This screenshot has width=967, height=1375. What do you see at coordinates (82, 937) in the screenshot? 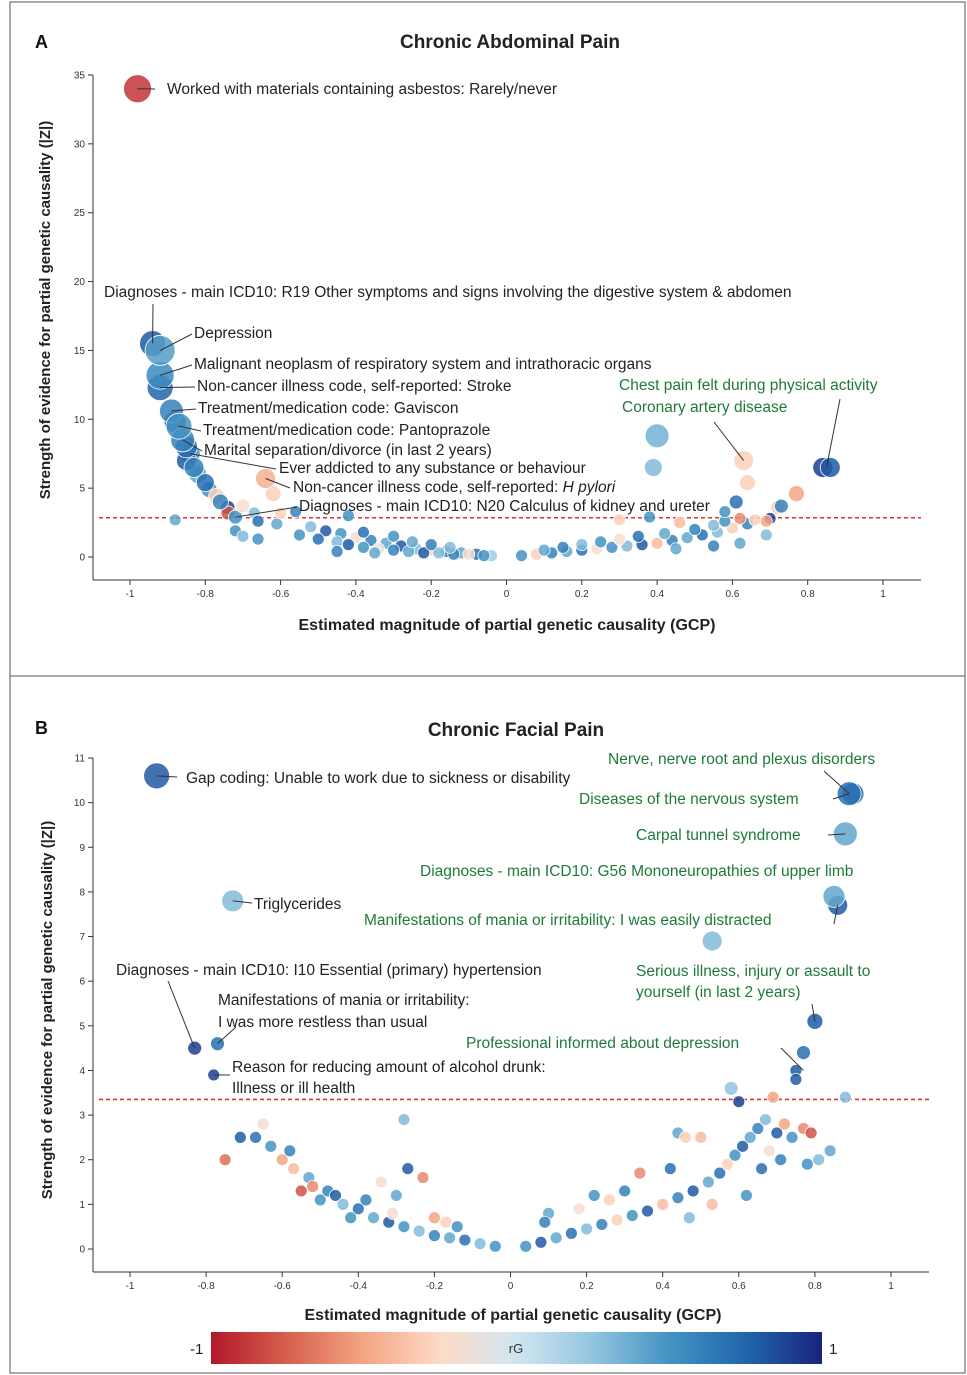
I see `y-tick-label: 7` at bounding box center [82, 937].